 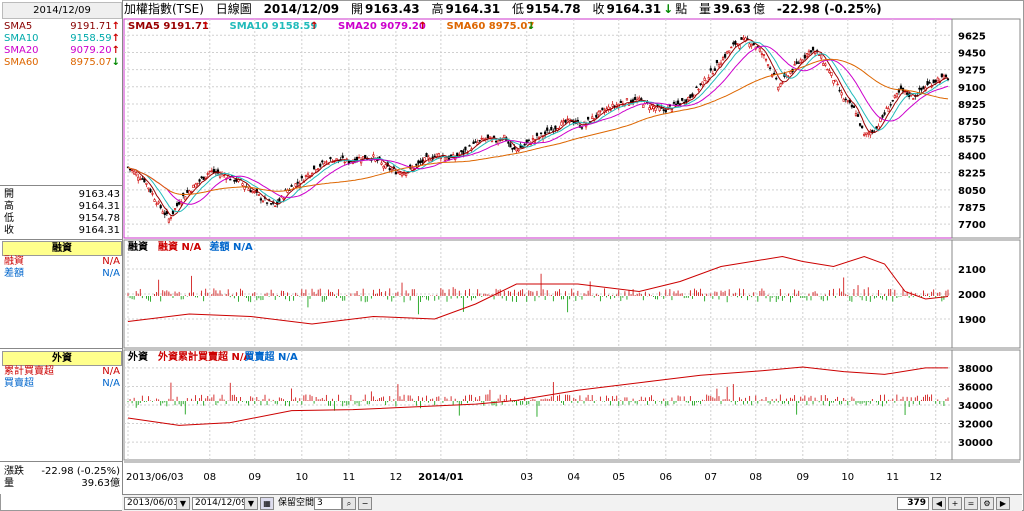 I want to click on change-row: 漲跌 -22.98 (-0.25%), so click(x=62, y=471).